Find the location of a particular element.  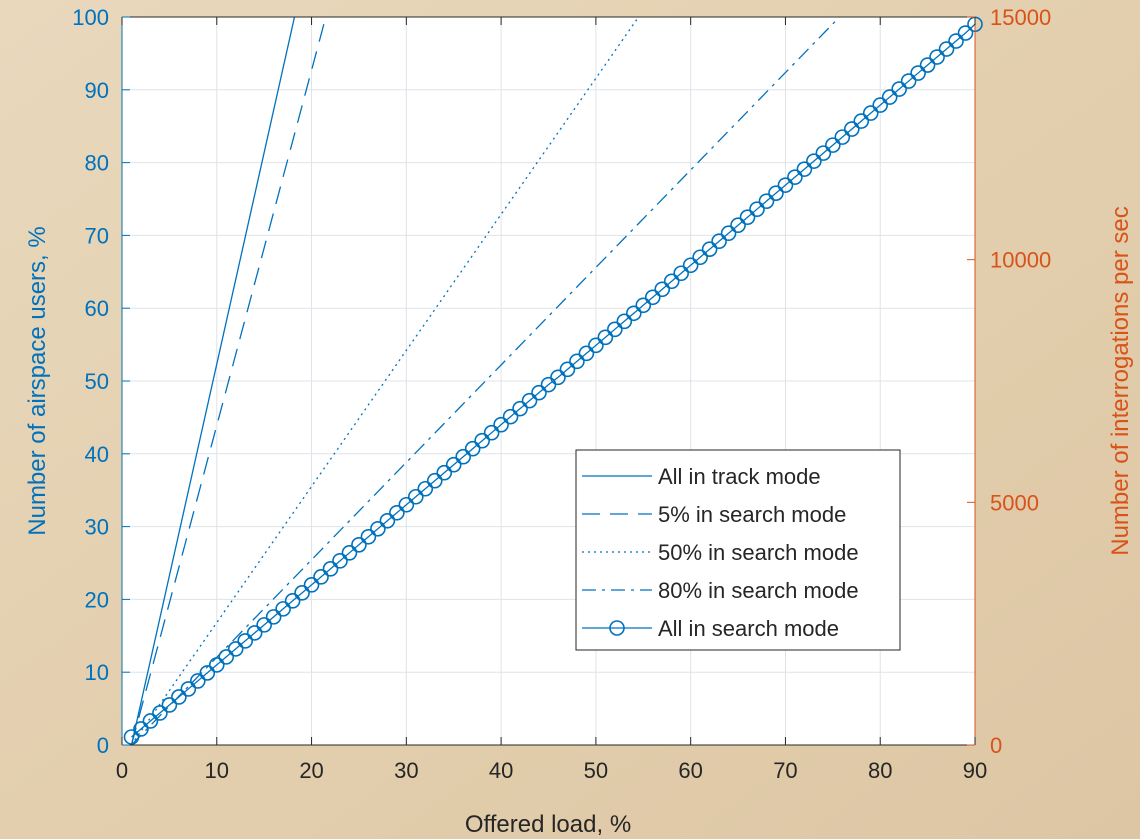

y-axis-label: Number of airspace users, % is located at coordinates (37, 380).